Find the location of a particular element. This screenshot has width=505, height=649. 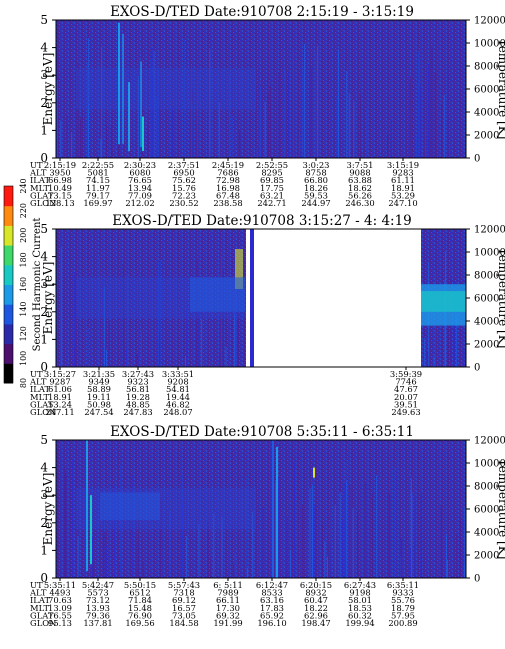

table-cell: 247.11 is located at coordinates (59, 412).